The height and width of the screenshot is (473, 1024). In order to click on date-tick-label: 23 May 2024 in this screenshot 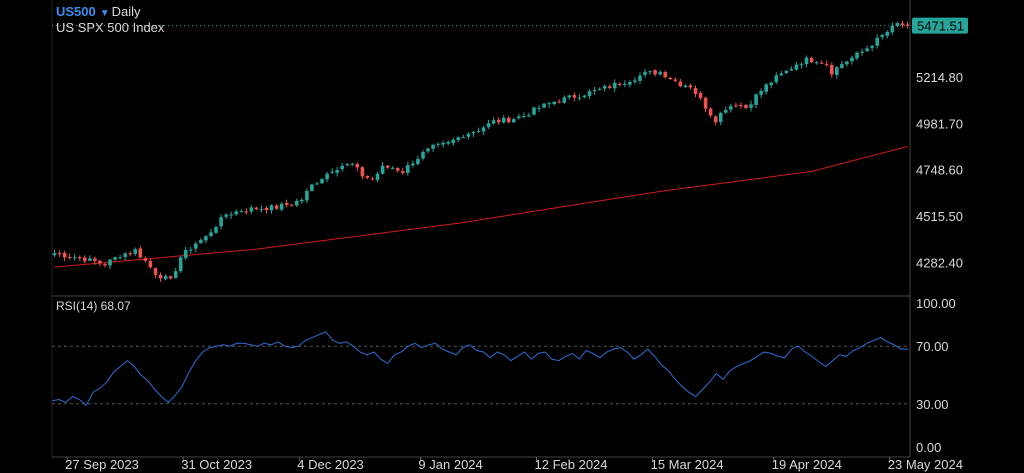, I will do `click(925, 464)`.